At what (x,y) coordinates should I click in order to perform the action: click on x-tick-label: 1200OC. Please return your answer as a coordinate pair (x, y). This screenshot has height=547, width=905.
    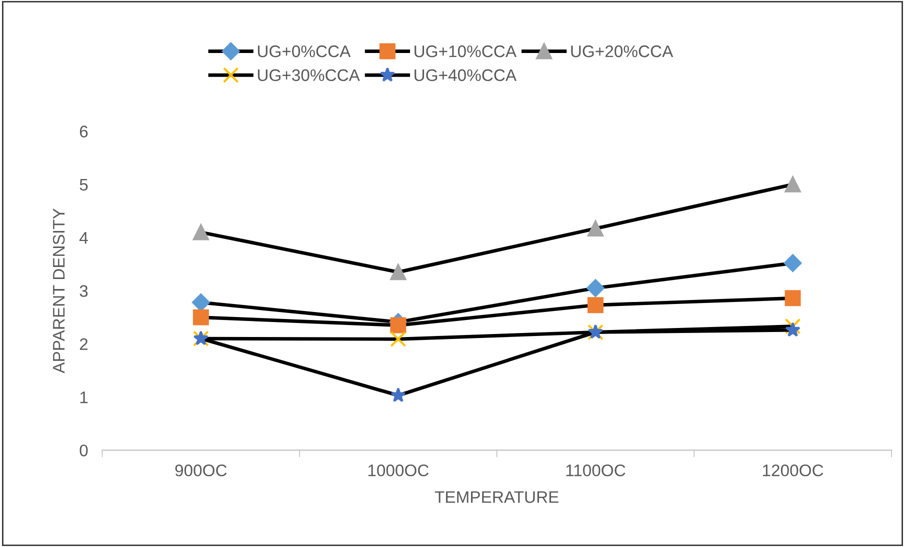
    Looking at the image, I should click on (793, 470).